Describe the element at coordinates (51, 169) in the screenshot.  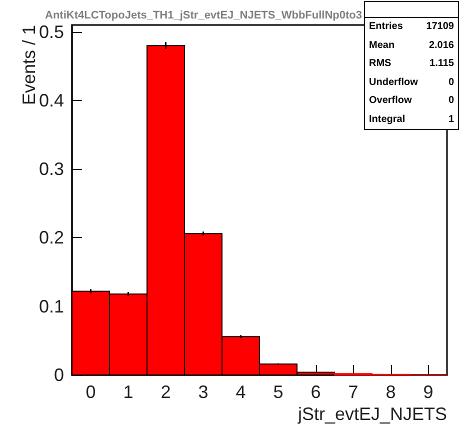
I see `y-tick-label: 0.3` at that location.